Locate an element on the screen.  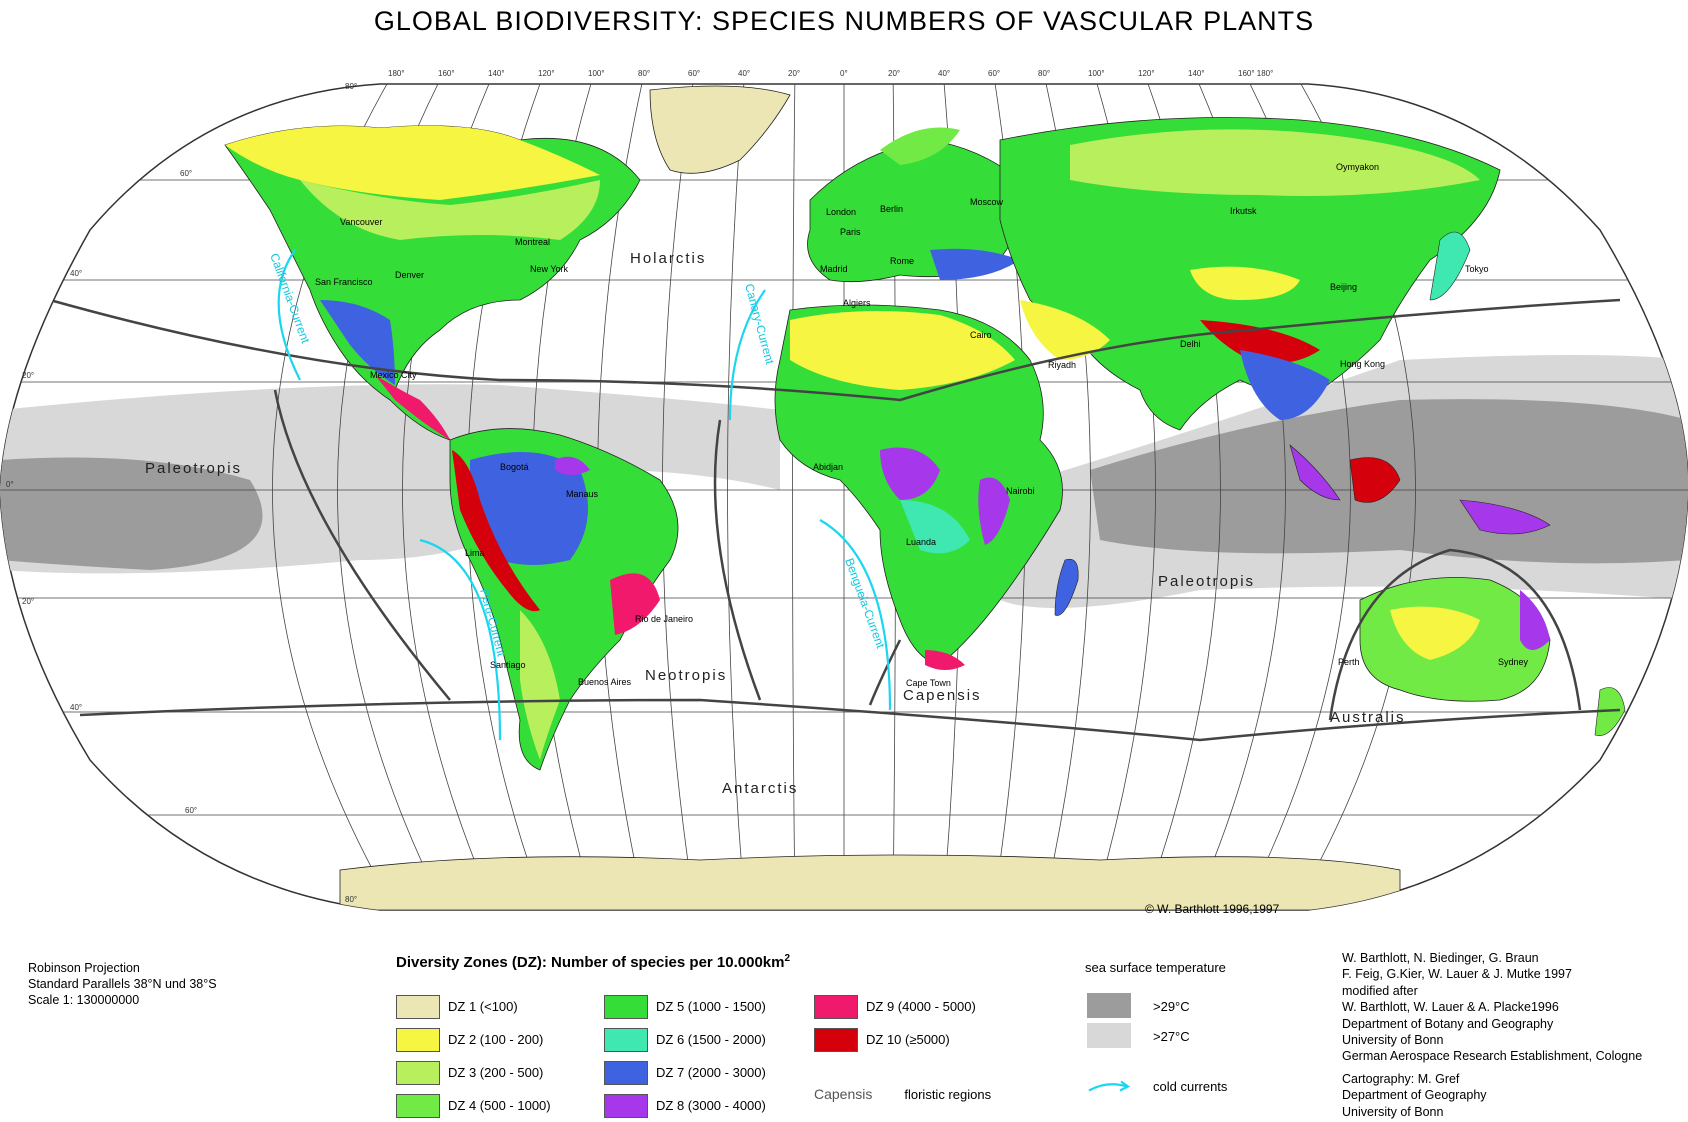
city-label: Sydney is located at coordinates (1513, 662).